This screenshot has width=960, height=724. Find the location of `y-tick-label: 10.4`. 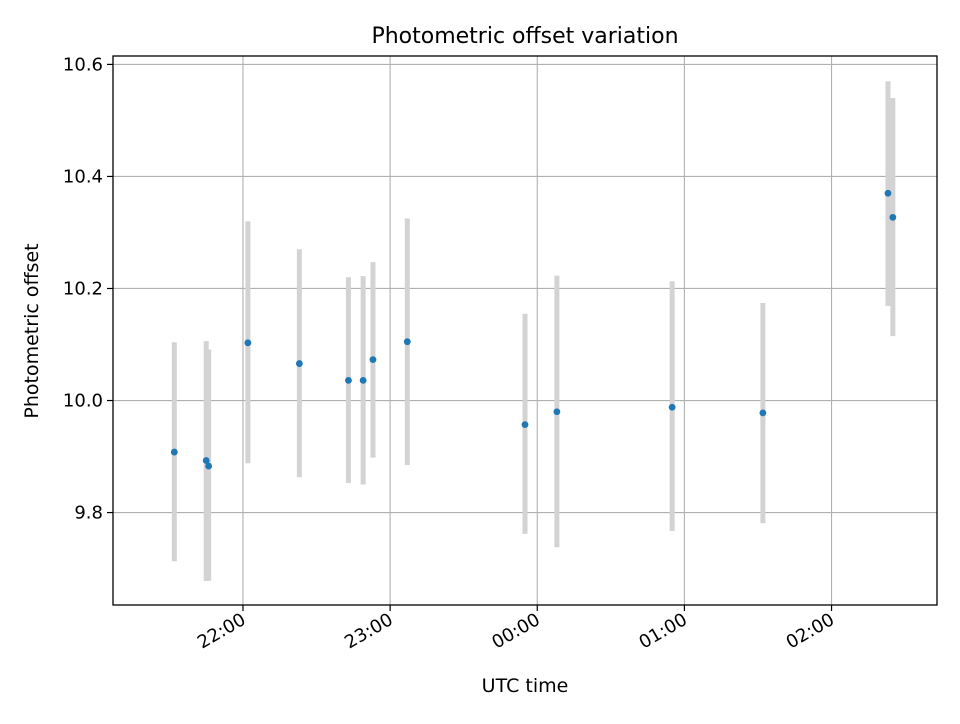

y-tick-label: 10.4 is located at coordinates (83, 176).